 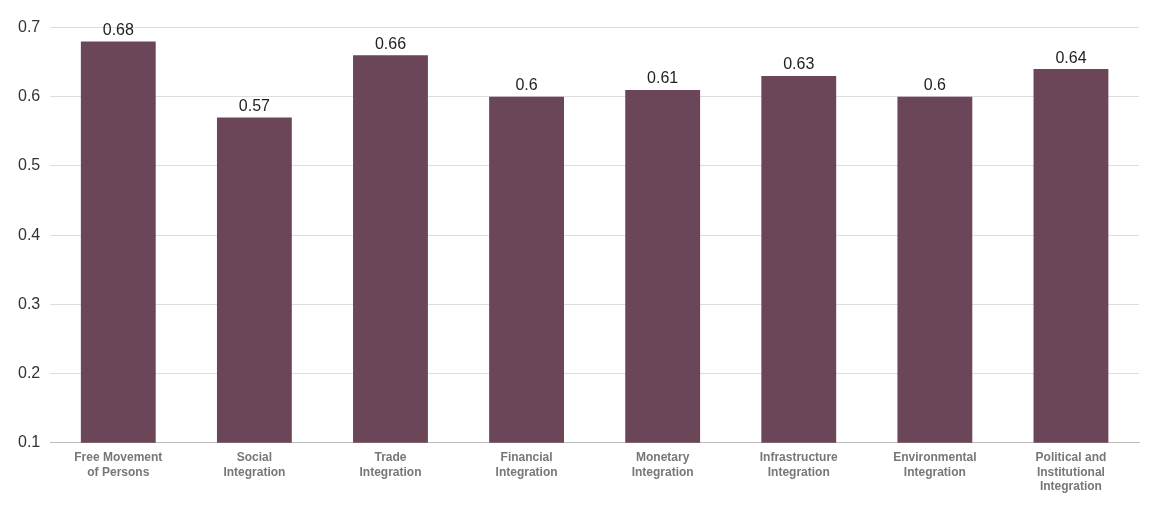 What do you see at coordinates (254, 105) in the screenshot?
I see `data-label: 0.57` at bounding box center [254, 105].